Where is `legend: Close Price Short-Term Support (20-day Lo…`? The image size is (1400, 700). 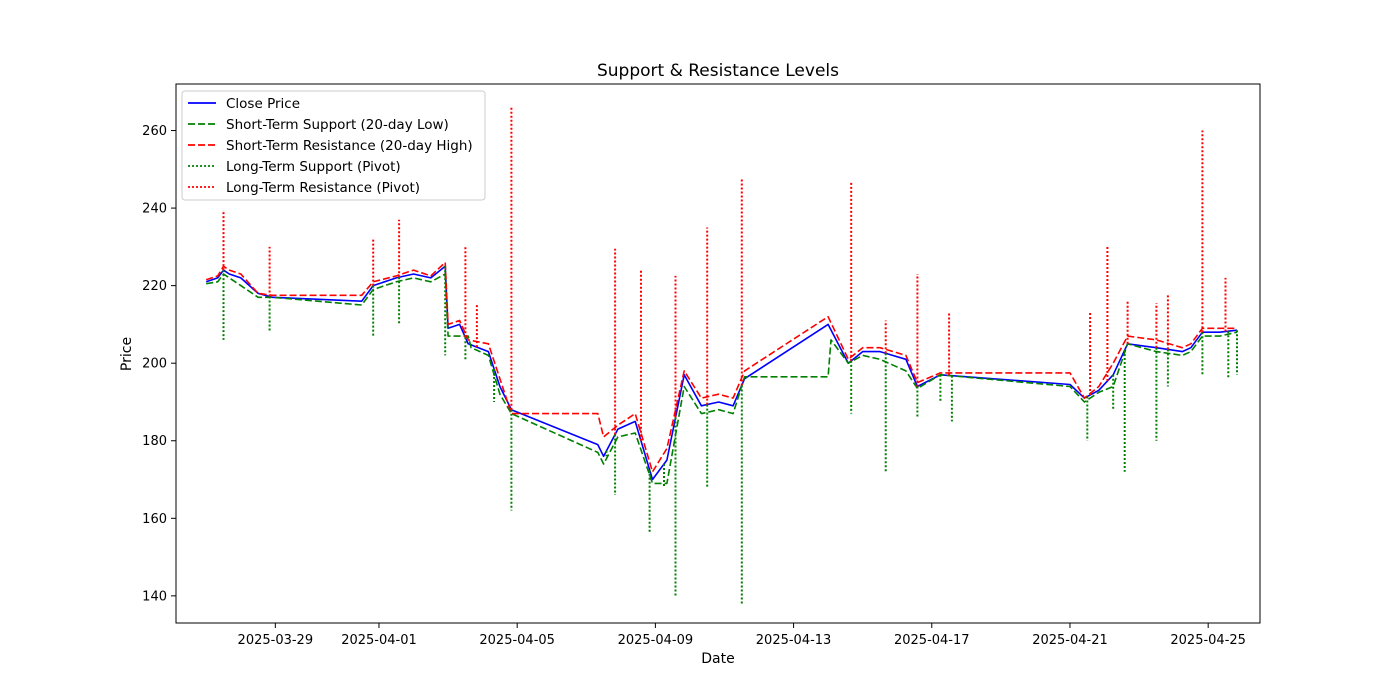
legend: Close Price Short-Term Support (20-day Lo… is located at coordinates (333, 145).